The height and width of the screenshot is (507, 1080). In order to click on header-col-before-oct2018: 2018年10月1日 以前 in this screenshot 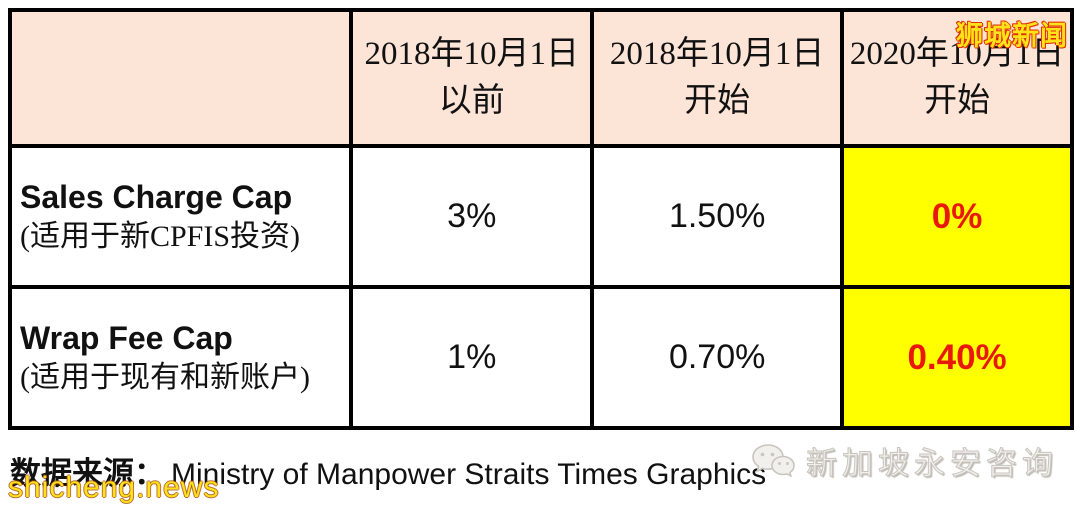, I will do `click(472, 78)`.